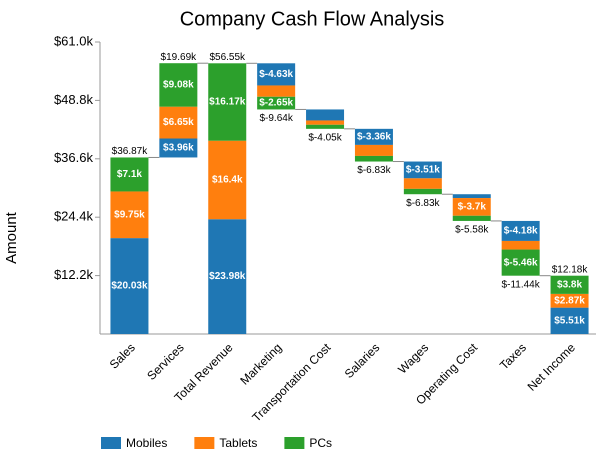  I want to click on value-label: $-4.18k, so click(521, 231).